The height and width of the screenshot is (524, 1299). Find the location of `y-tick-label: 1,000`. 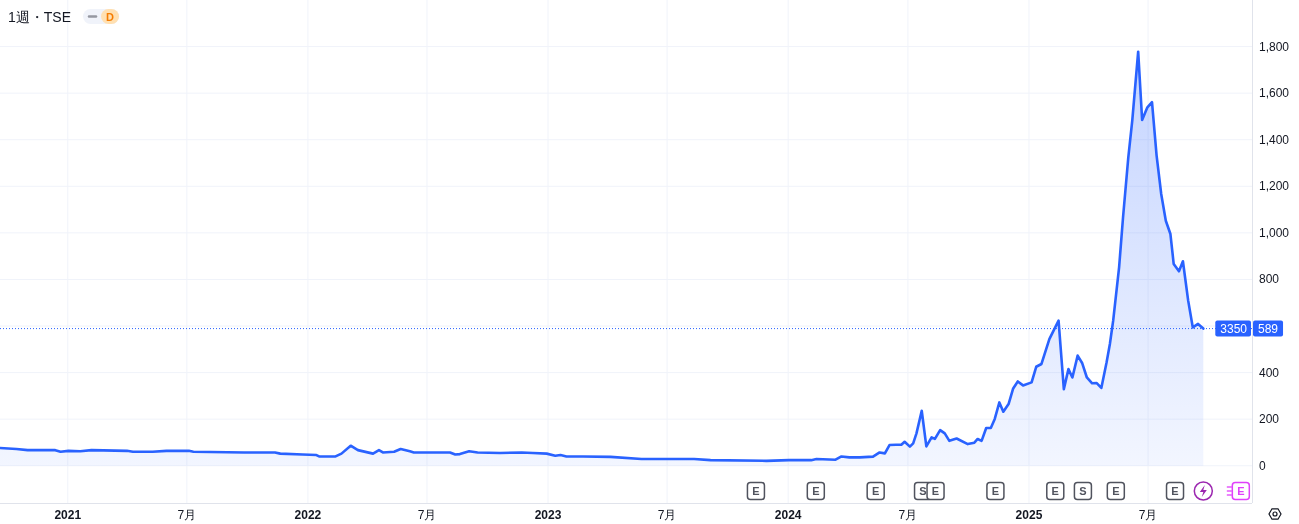

y-tick-label: 1,000 is located at coordinates (1274, 232).